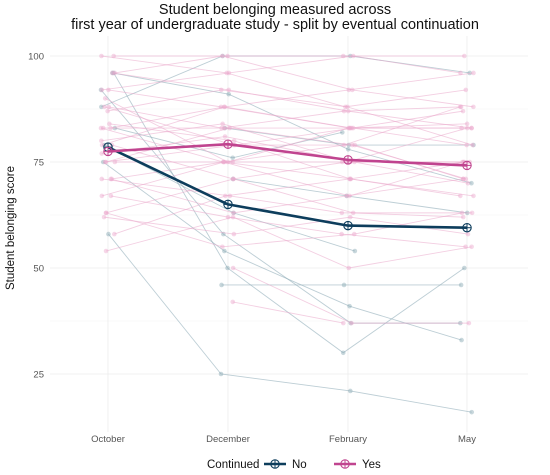  Describe the element at coordinates (38, 269) in the screenshot. I see `y-tick-label: 50` at that location.